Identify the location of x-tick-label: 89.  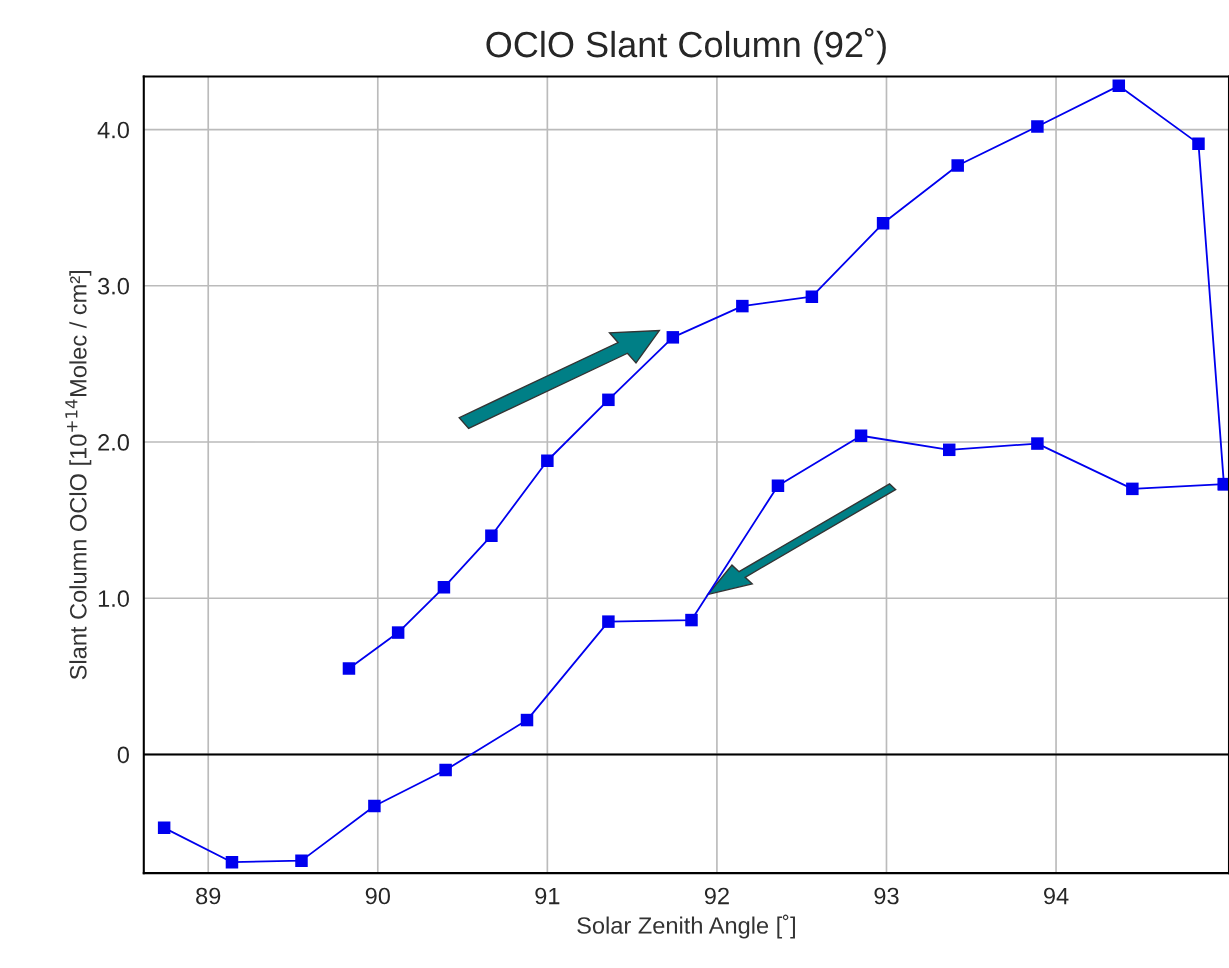
(208, 896).